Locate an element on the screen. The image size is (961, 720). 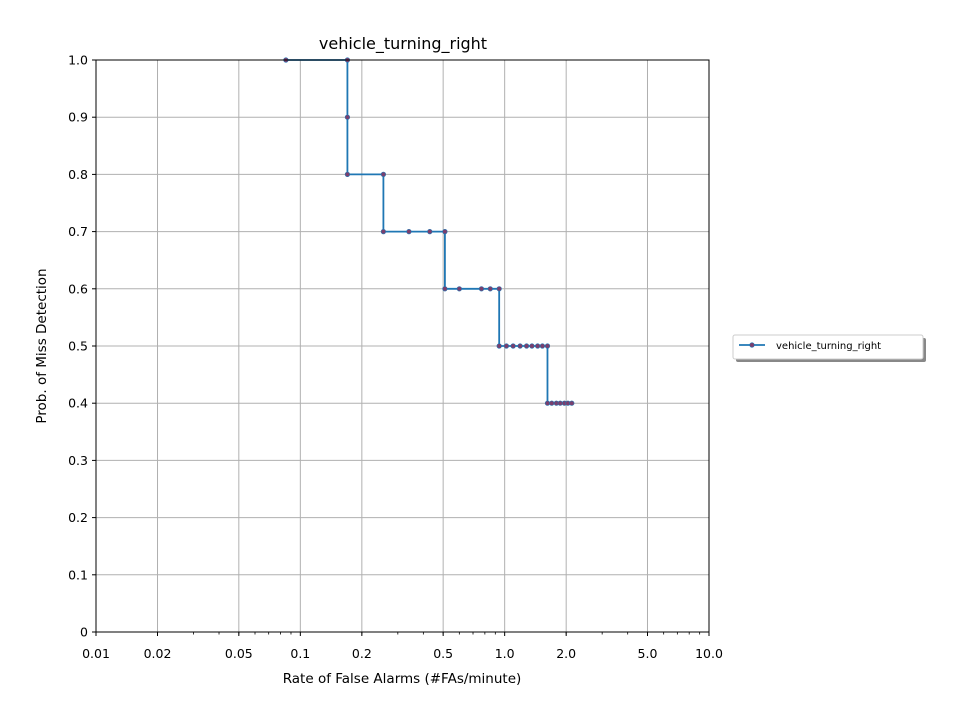
series-layer is located at coordinates (429, 231).